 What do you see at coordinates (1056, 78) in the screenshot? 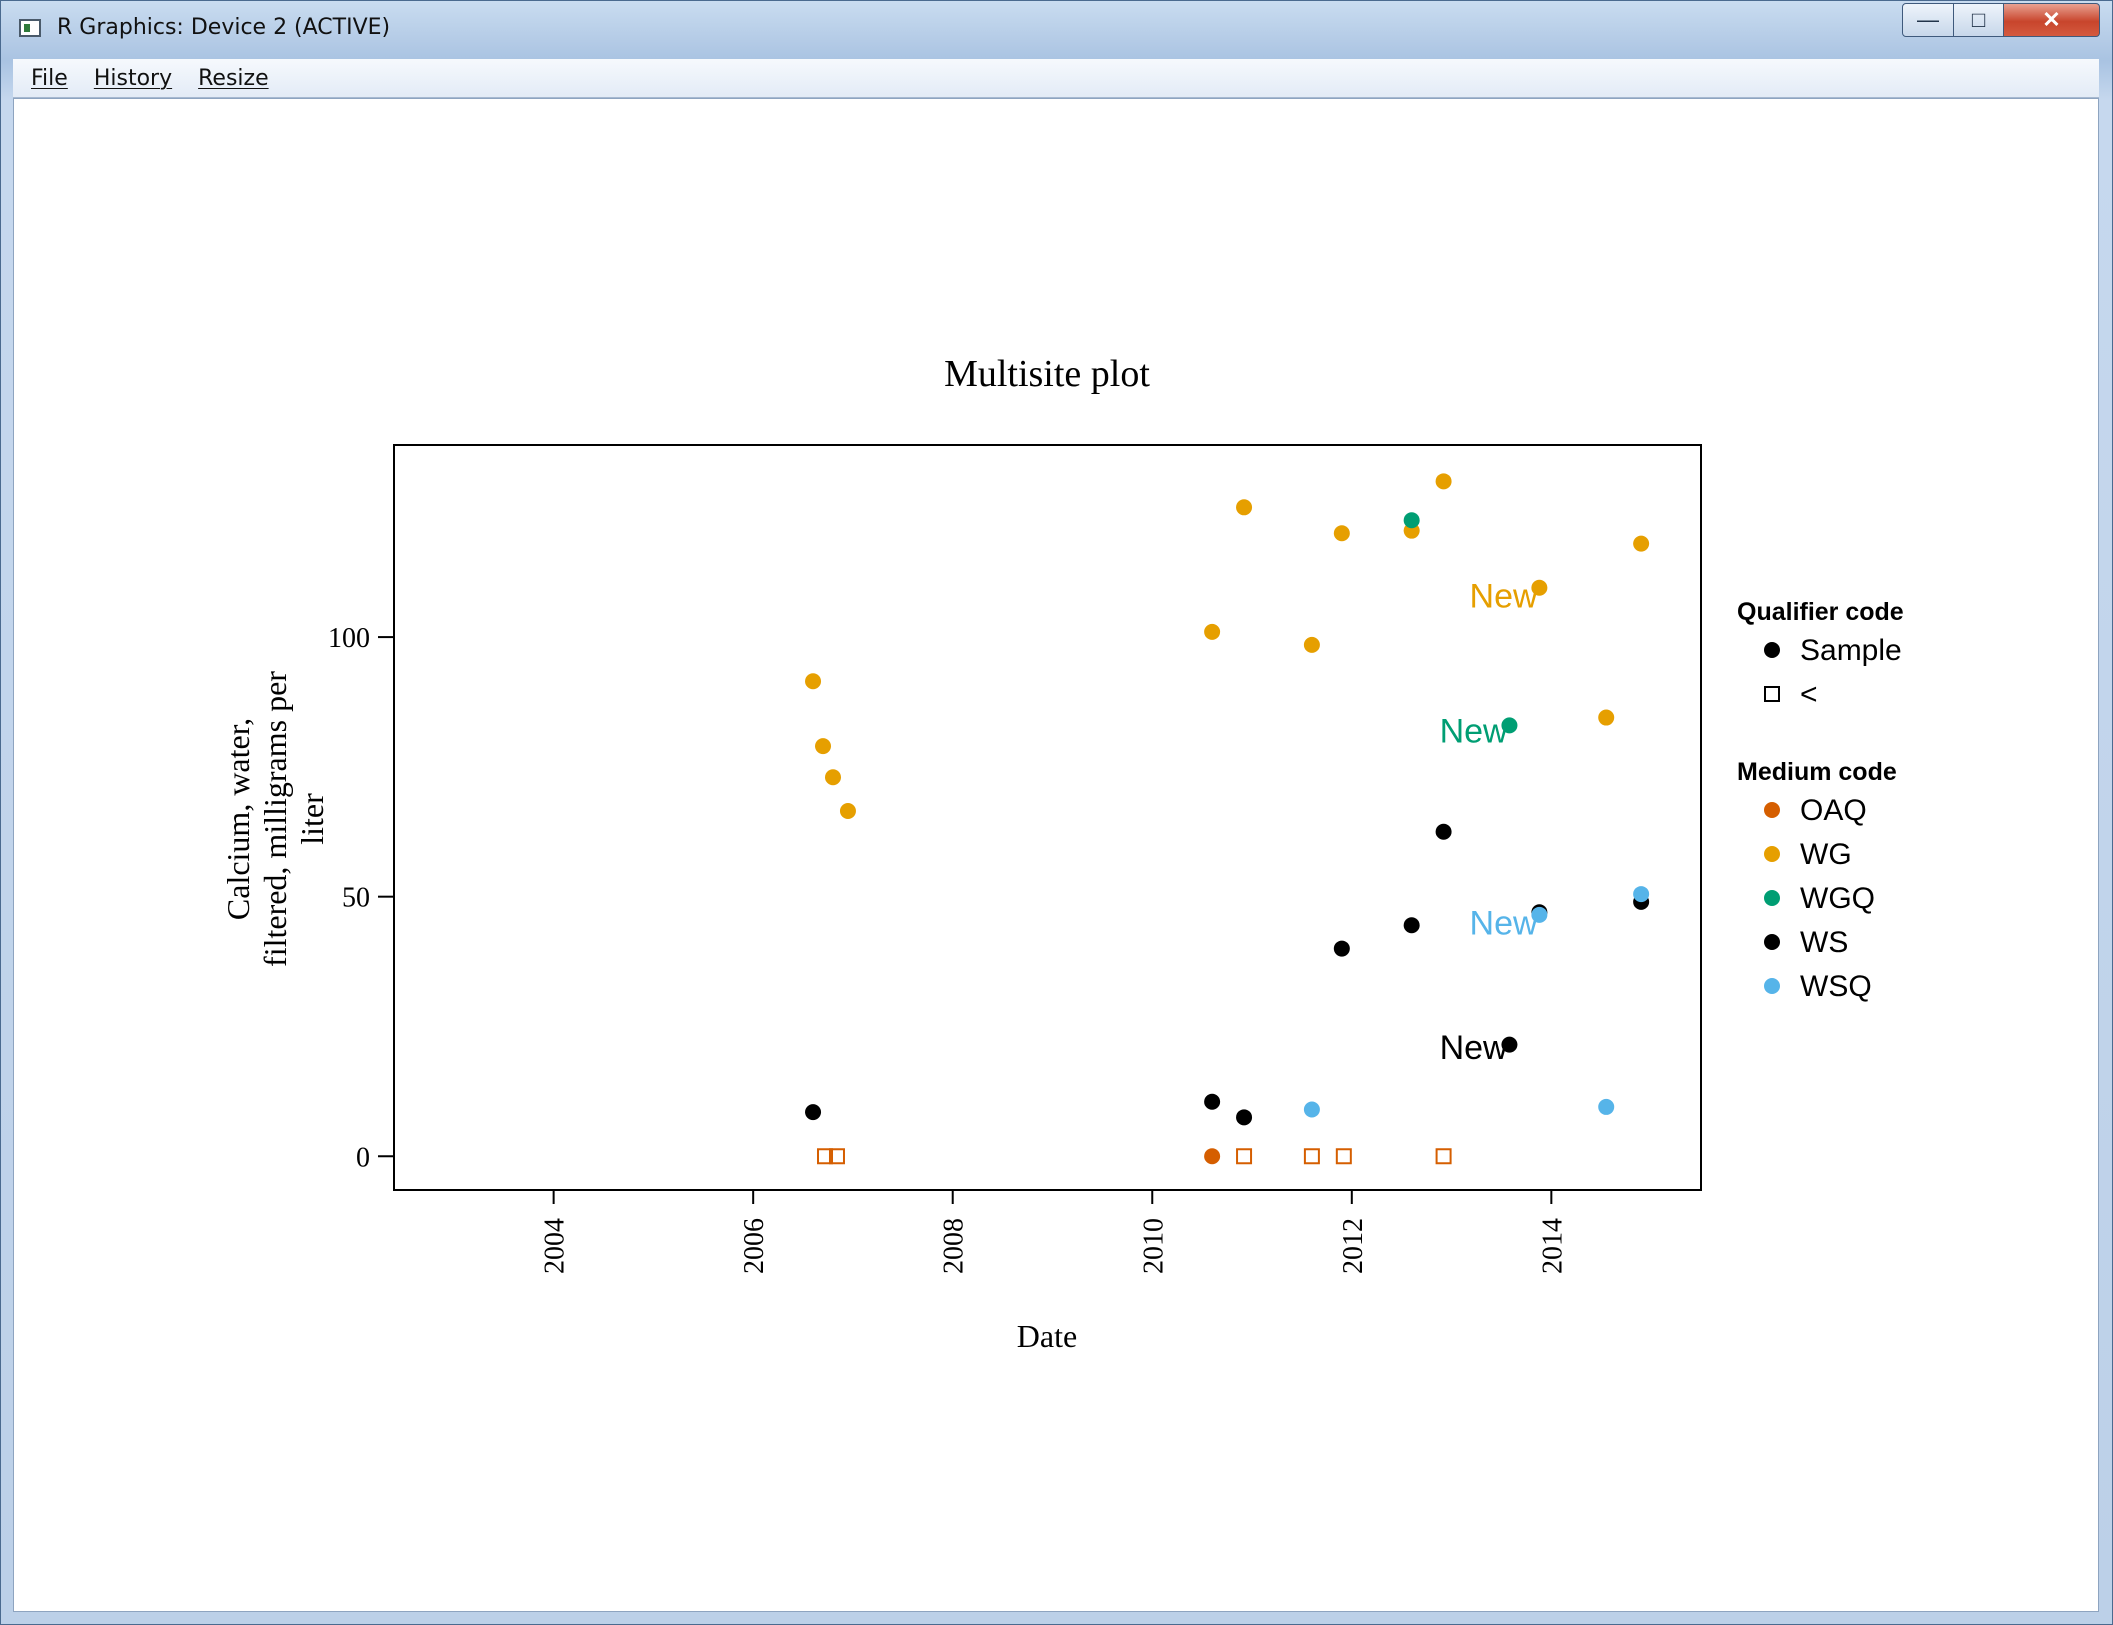
I see `menu-bar: File History Resize` at bounding box center [1056, 78].